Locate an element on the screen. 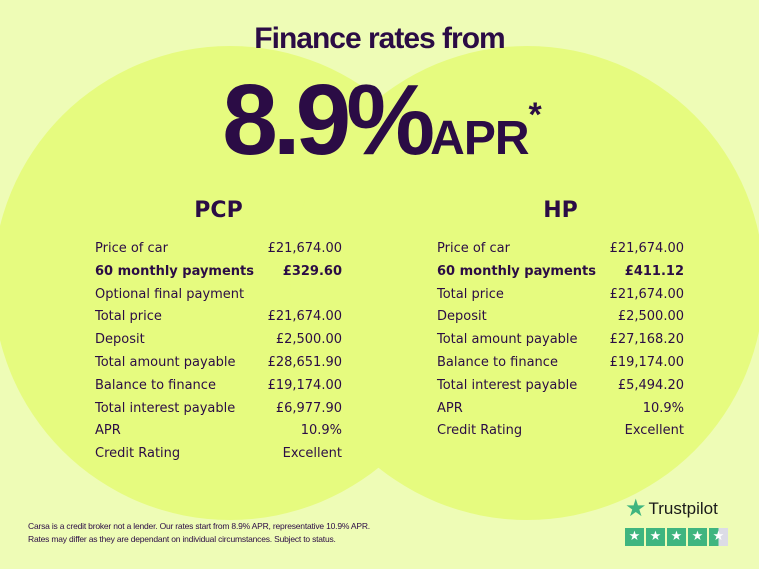  table-row: Total interest payable £6,977.90 is located at coordinates (218, 409).